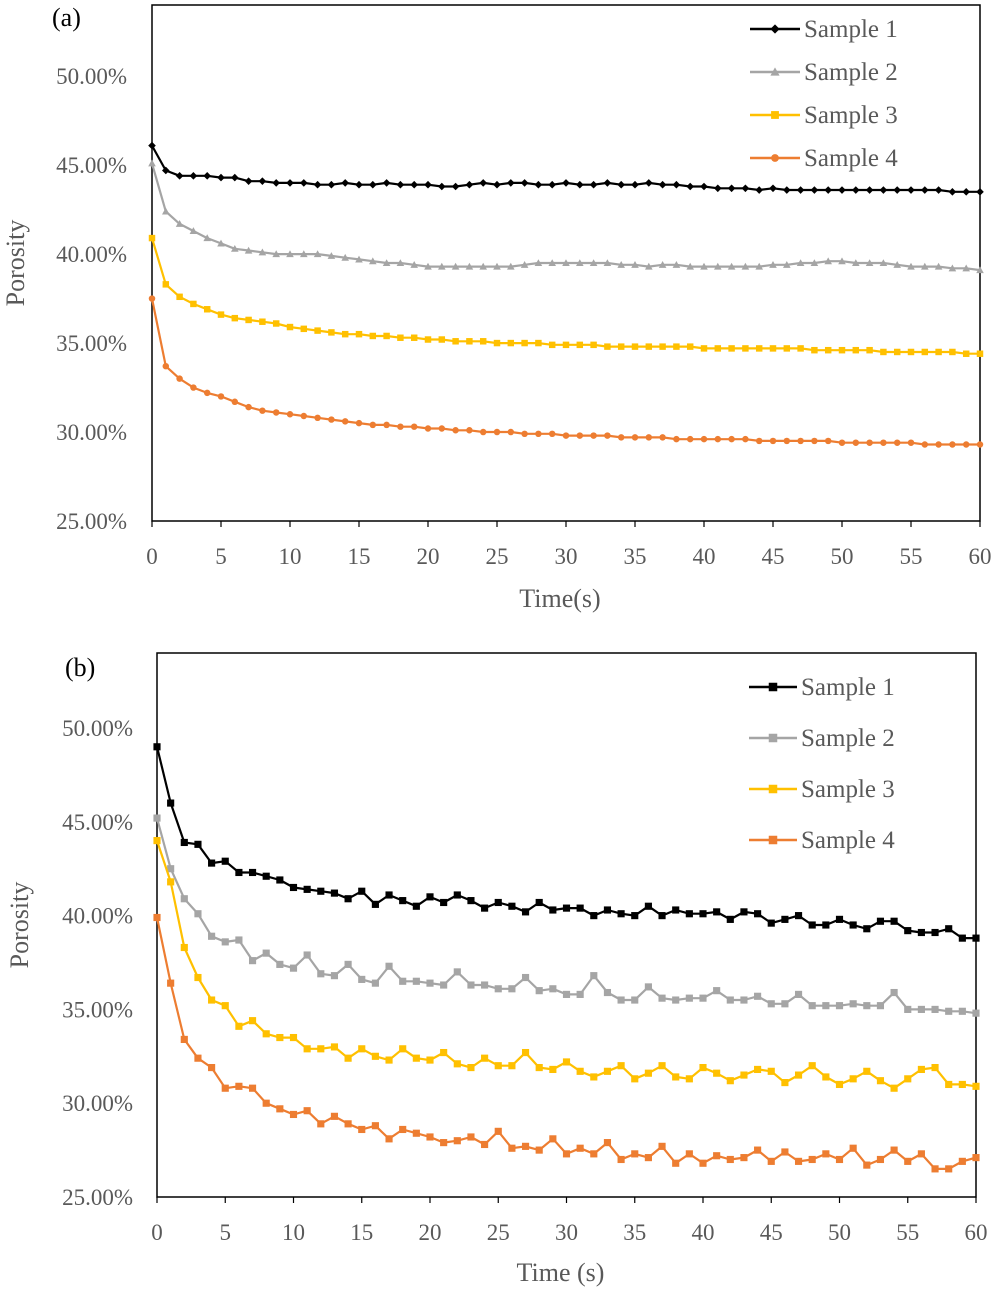  I want to click on panel-label: (a), so click(66, 17).